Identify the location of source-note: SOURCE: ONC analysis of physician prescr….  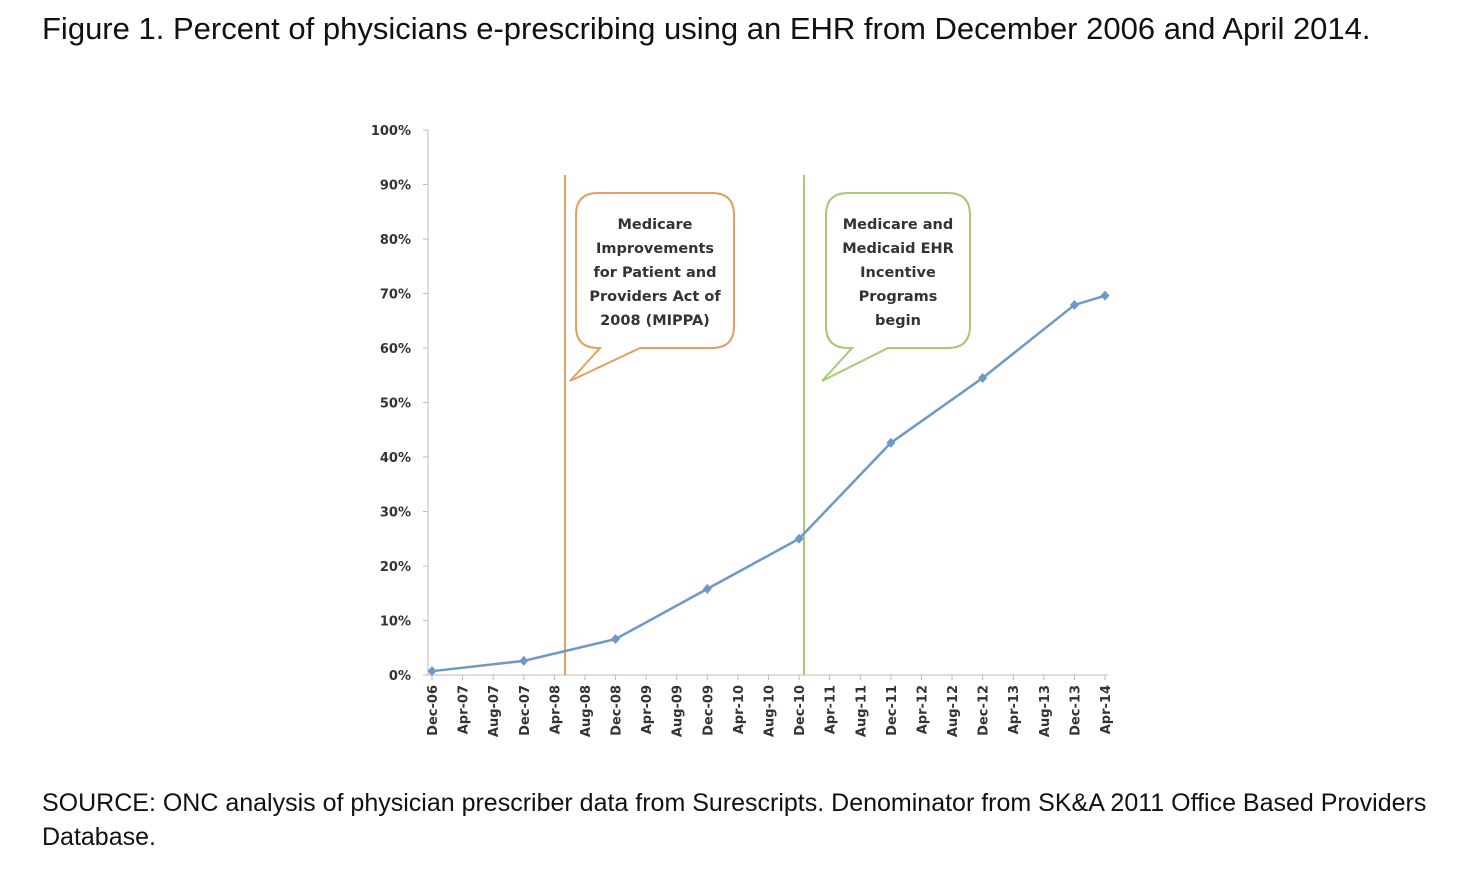
(734, 820).